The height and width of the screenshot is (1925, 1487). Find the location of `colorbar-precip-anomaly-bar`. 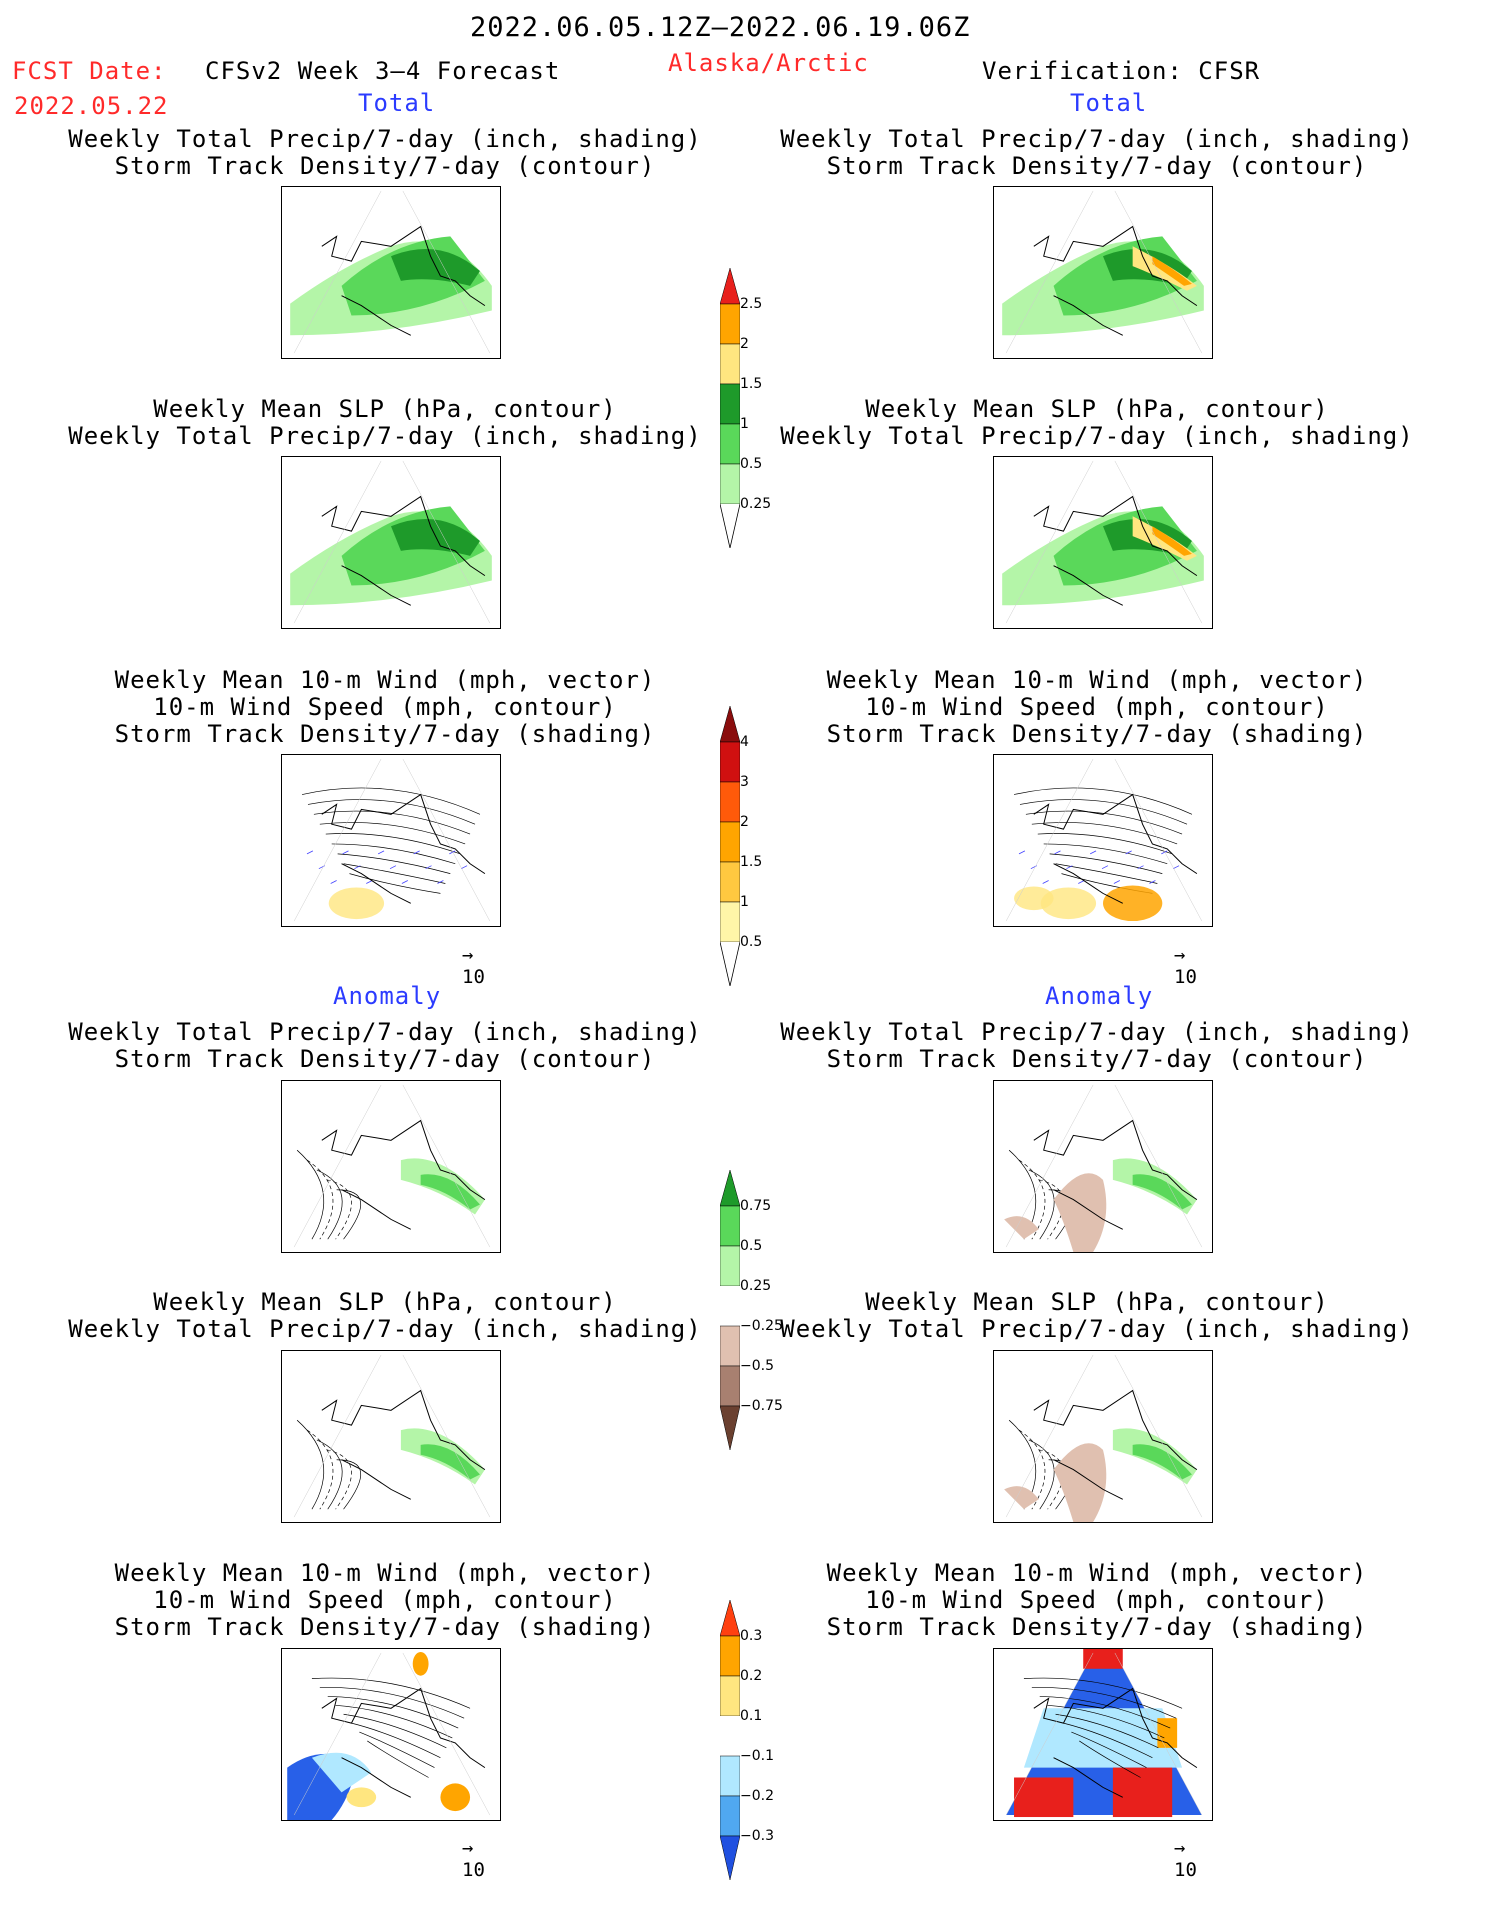

colorbar-precip-anomaly-bar is located at coordinates (730, 1310).